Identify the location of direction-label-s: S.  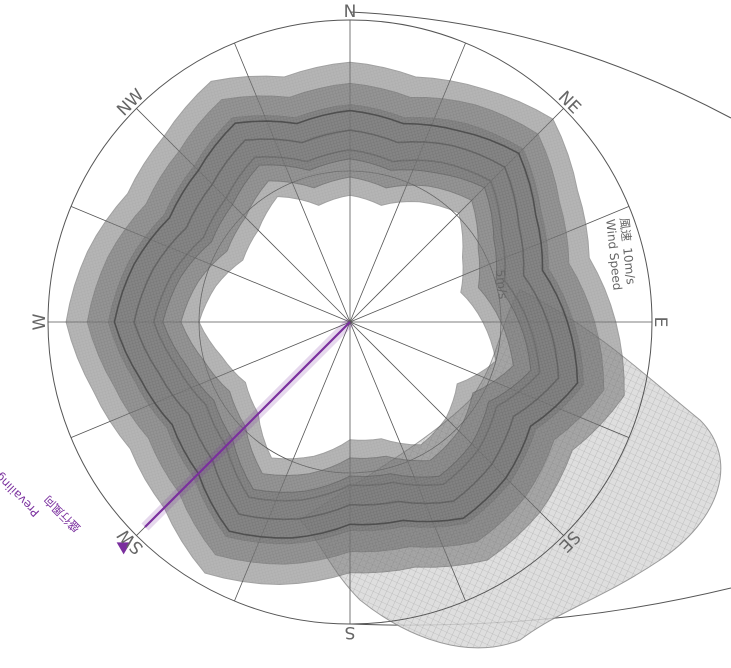
(350, 632).